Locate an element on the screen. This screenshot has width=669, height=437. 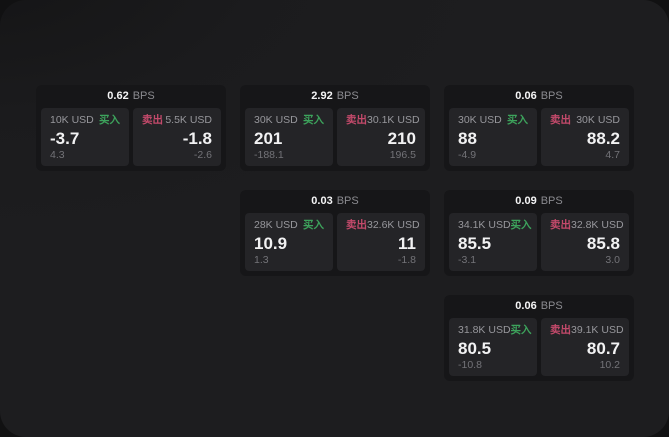
sell-tile: 卖出 30K USD 88.2 4.7 is located at coordinates (585, 137).